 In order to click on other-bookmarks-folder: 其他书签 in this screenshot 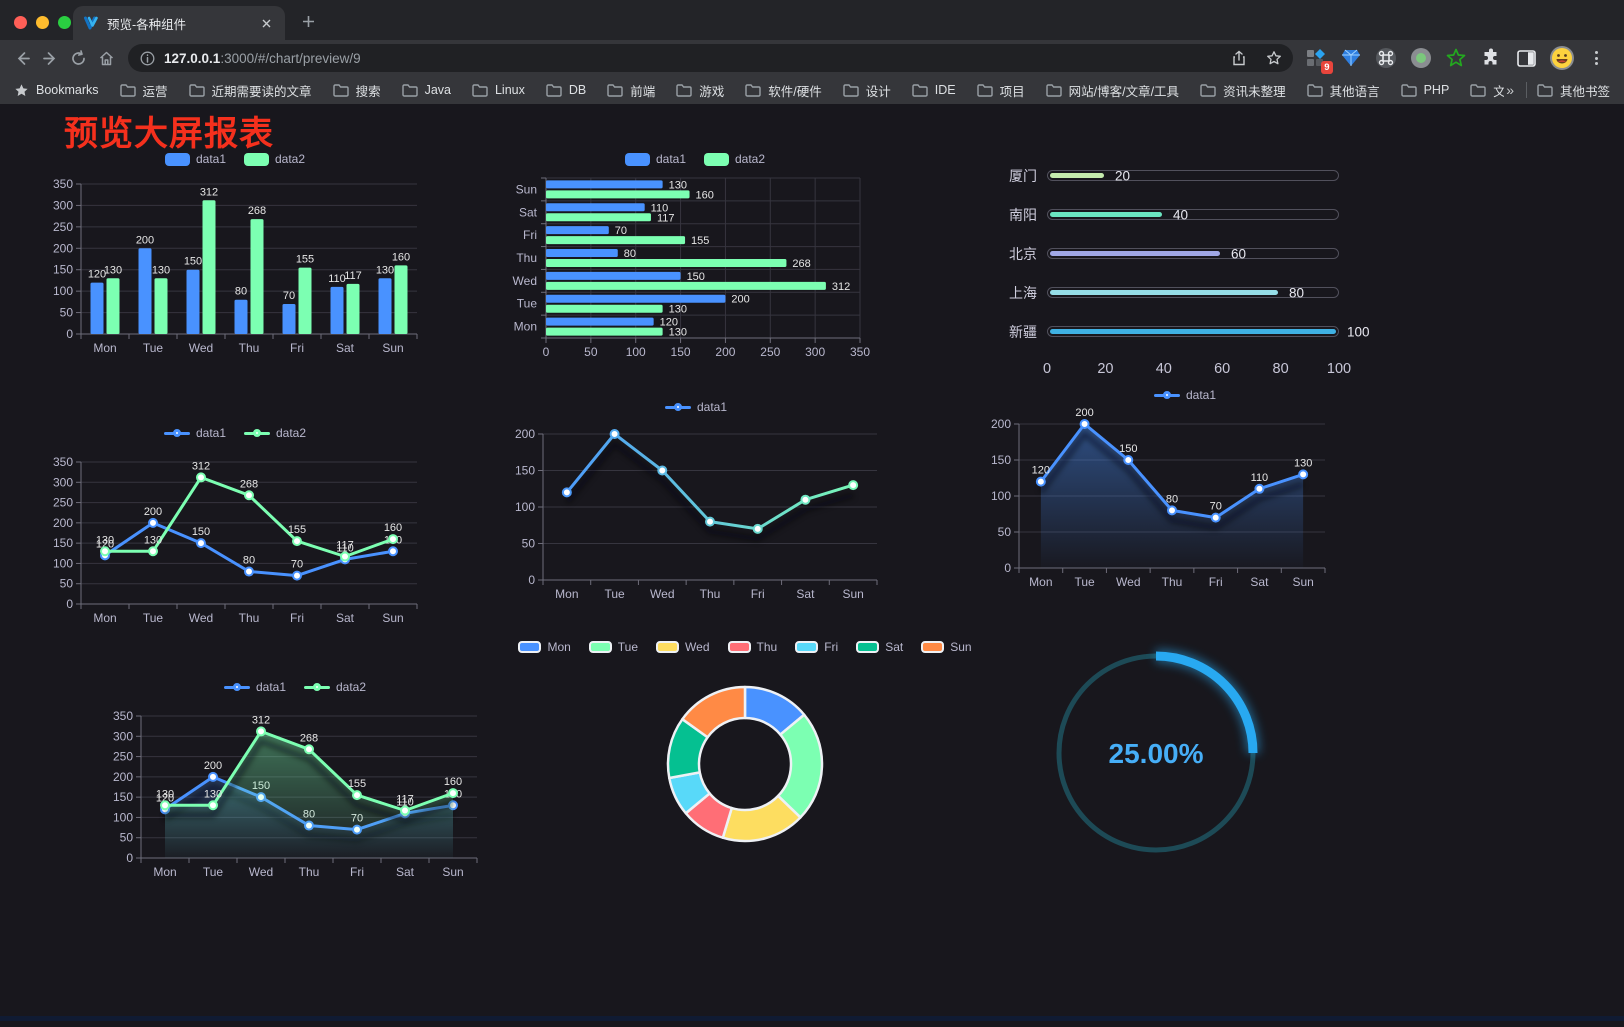, I will do `click(1573, 90)`.